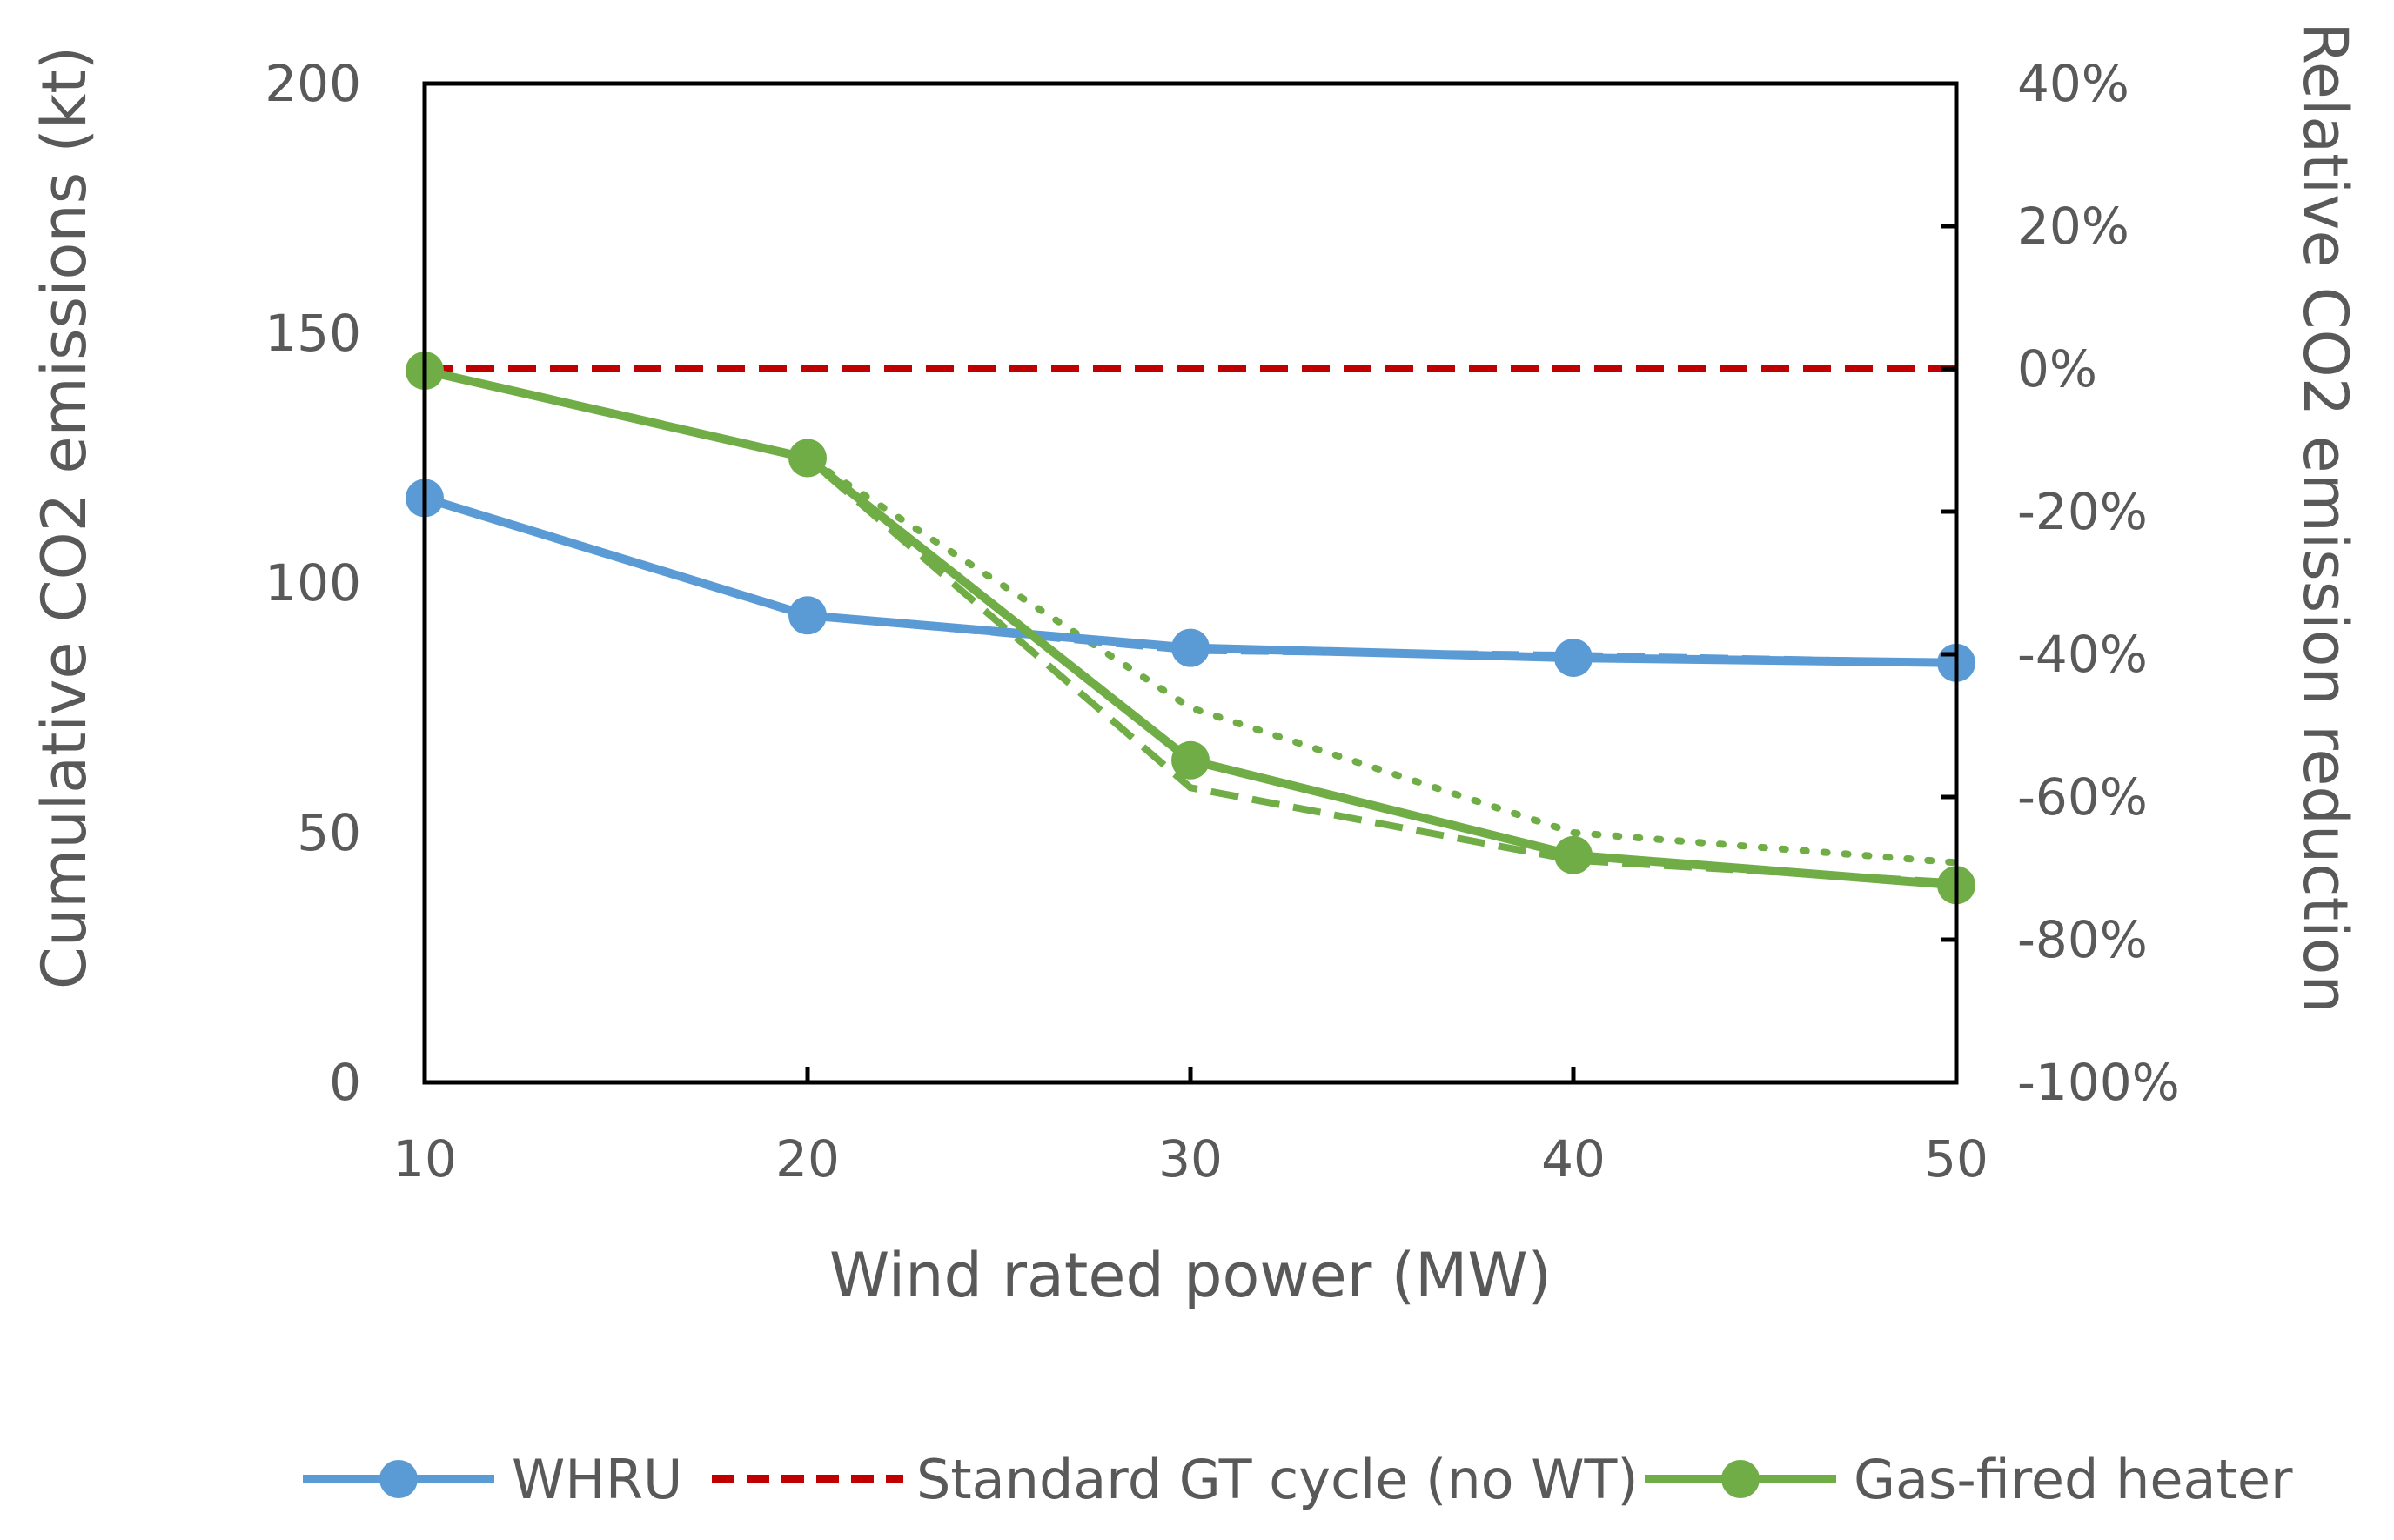 The height and width of the screenshot is (1540, 2394). I want to click on legend-marker-whru, so click(398, 1479).